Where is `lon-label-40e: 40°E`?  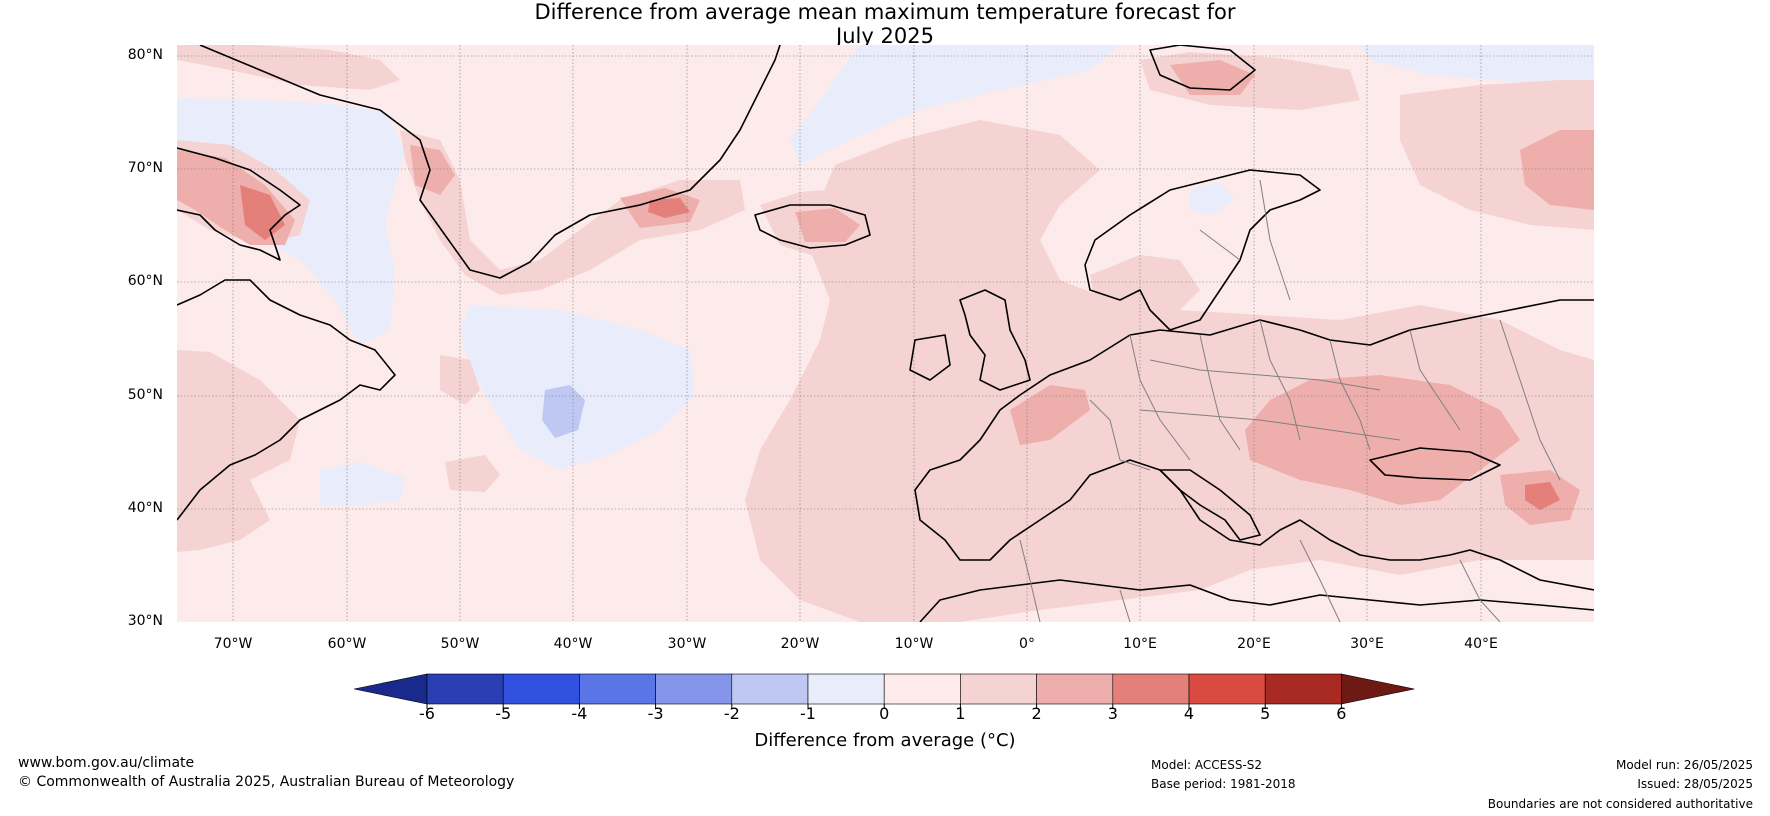
lon-label-40e: 40°E is located at coordinates (1481, 644).